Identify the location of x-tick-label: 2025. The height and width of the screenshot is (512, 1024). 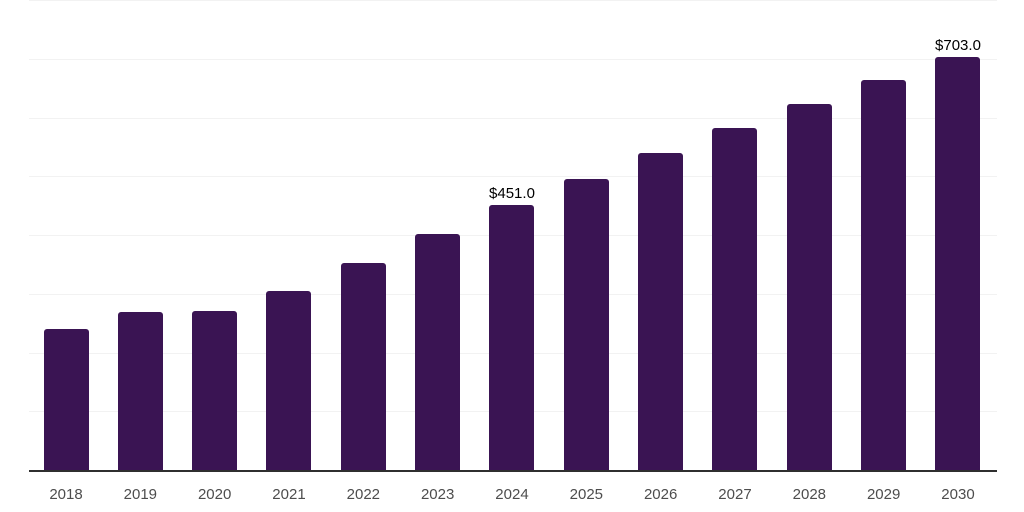
(586, 494).